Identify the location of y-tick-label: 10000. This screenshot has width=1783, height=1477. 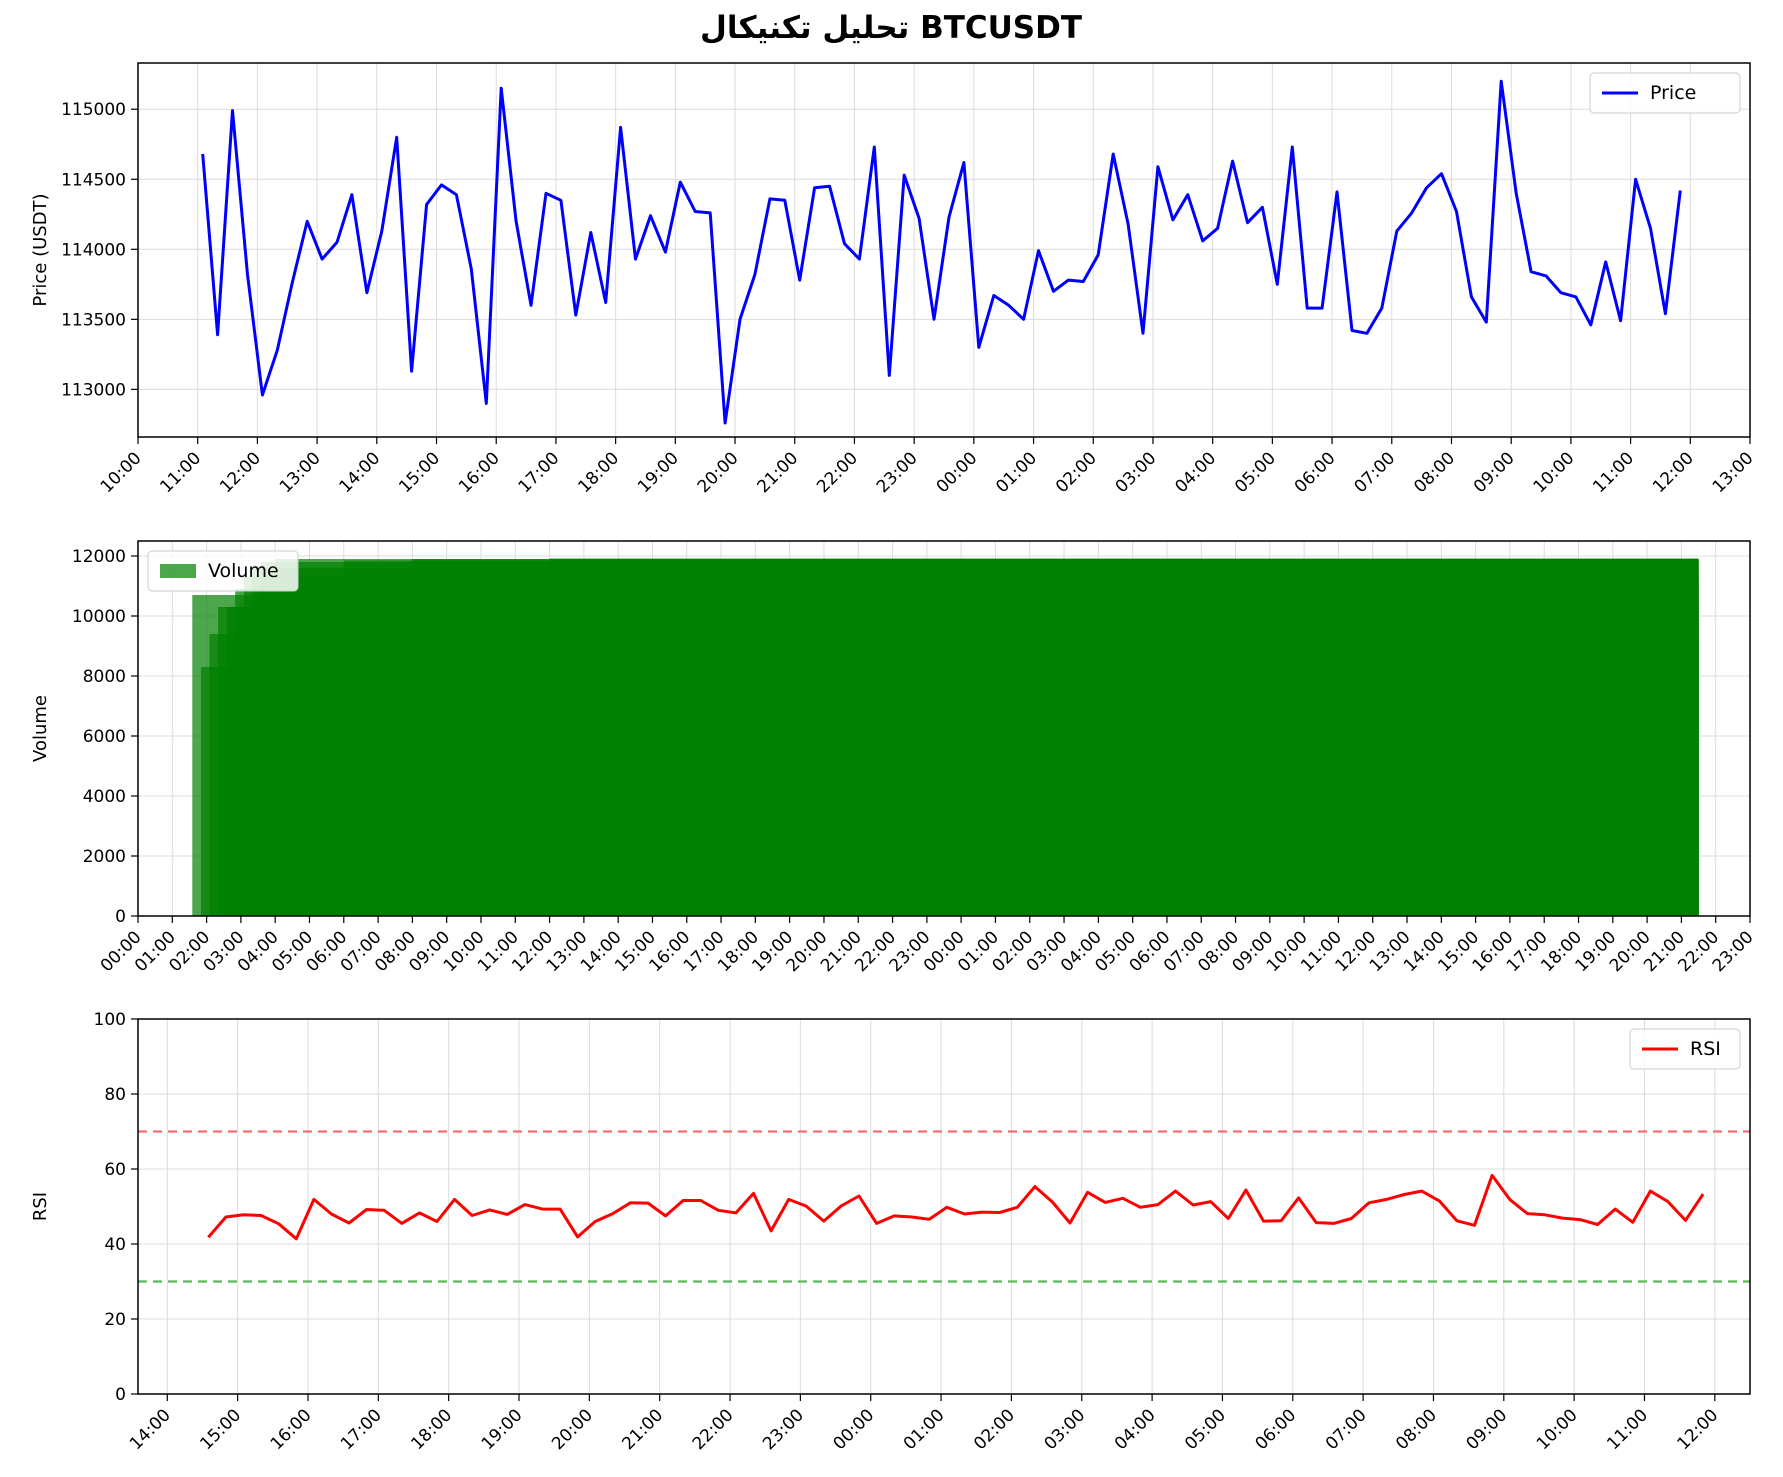
(99, 617).